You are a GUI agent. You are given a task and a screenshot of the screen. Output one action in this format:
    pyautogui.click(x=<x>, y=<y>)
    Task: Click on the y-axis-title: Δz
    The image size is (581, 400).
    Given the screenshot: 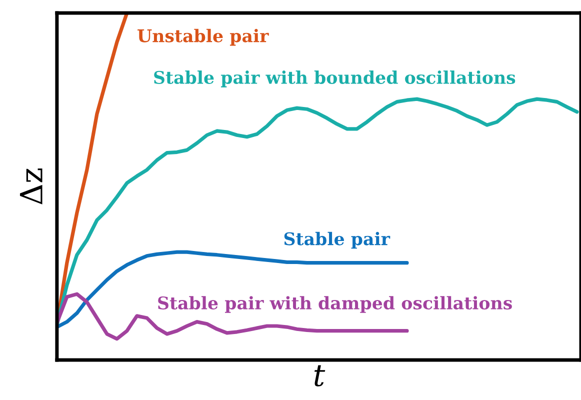 What is the action you would take?
    pyautogui.click(x=31, y=186)
    